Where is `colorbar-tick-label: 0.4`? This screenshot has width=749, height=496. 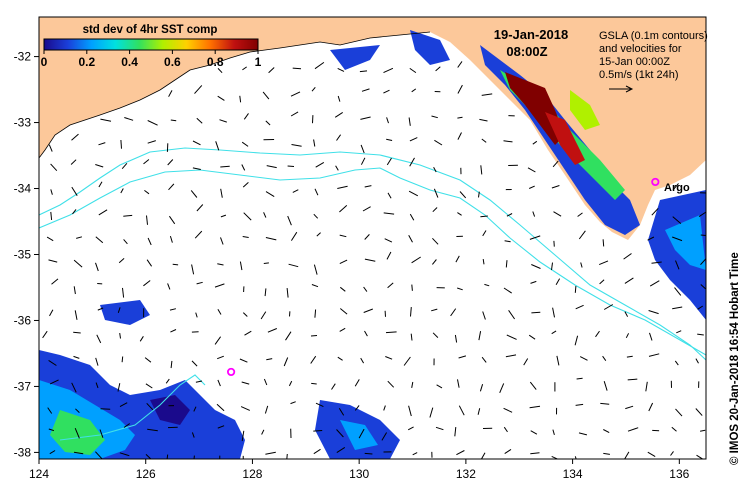 colorbar-tick-label: 0.4 is located at coordinates (129, 62).